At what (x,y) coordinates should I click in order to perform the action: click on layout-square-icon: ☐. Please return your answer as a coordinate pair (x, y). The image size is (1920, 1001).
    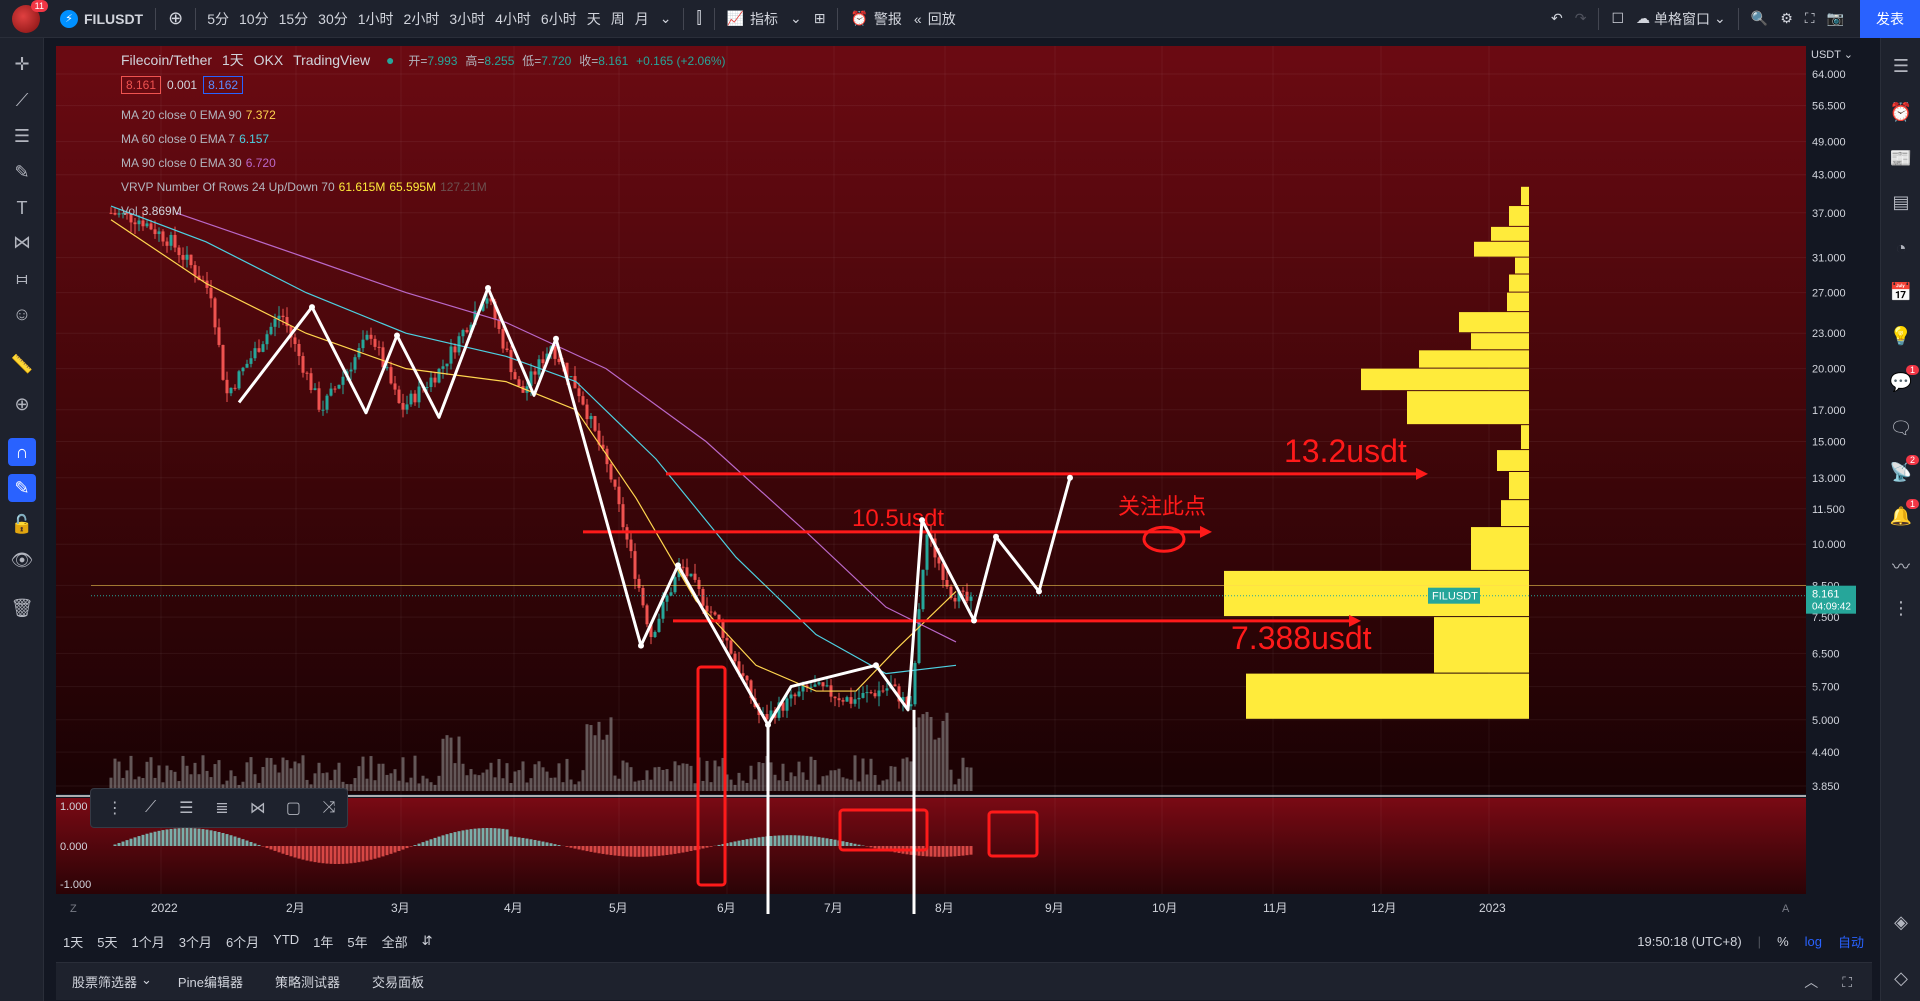
    Looking at the image, I should click on (1618, 18).